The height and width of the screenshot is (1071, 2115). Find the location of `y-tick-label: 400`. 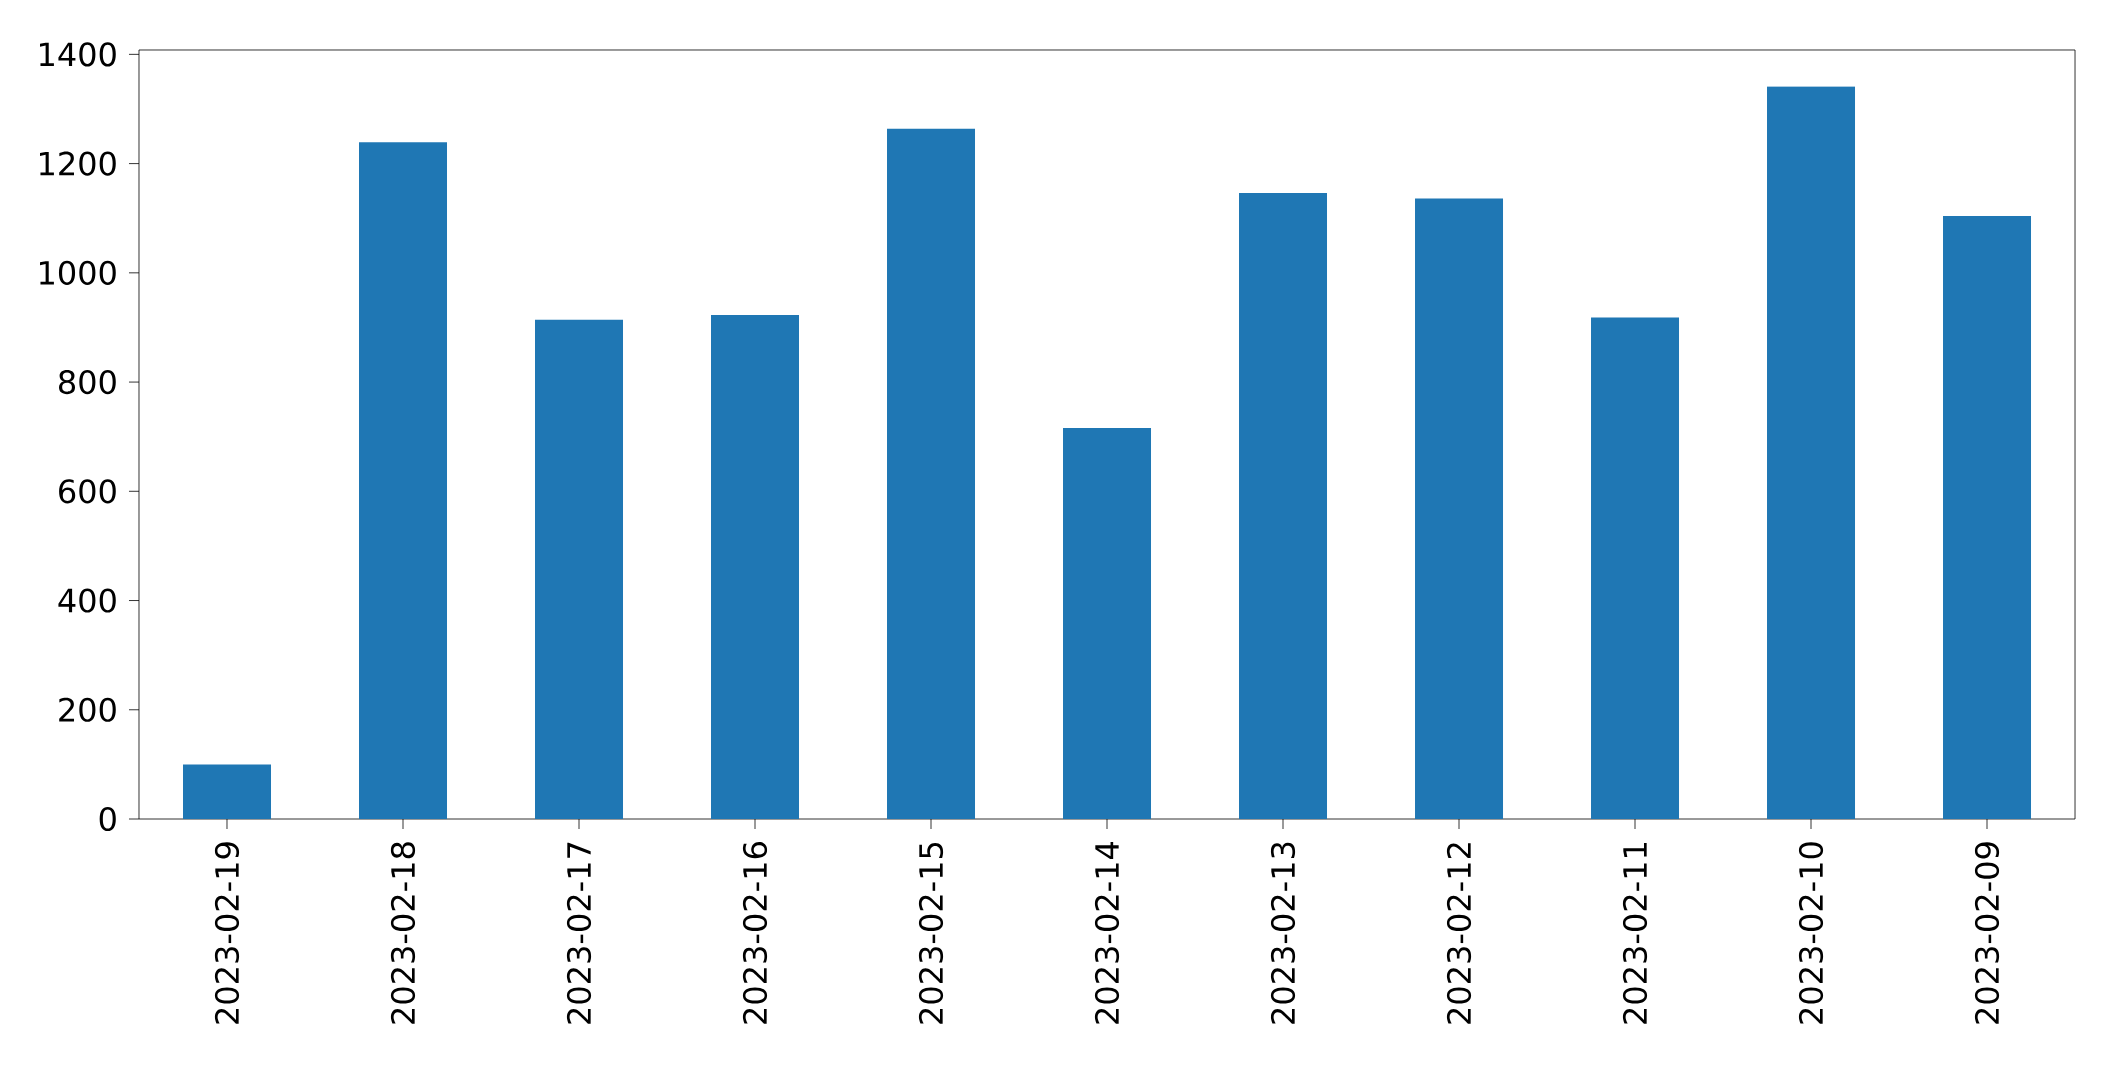

y-tick-label: 400 is located at coordinates (87, 600).